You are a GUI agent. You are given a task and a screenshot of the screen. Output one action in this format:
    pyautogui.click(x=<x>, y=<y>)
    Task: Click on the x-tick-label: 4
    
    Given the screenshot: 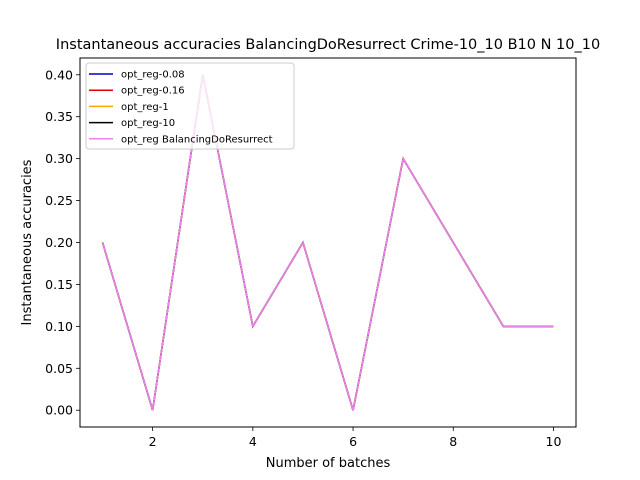 What is the action you would take?
    pyautogui.click(x=253, y=441)
    